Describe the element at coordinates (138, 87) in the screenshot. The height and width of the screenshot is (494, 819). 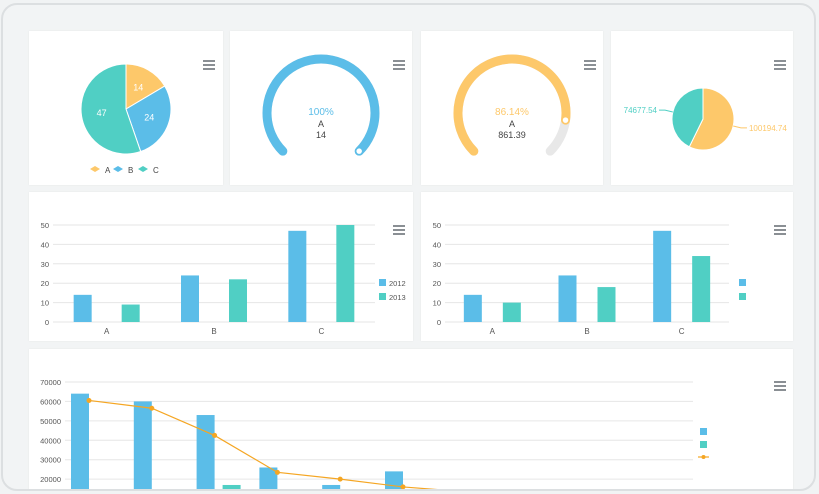
I see `pie-slice-value: 14` at that location.